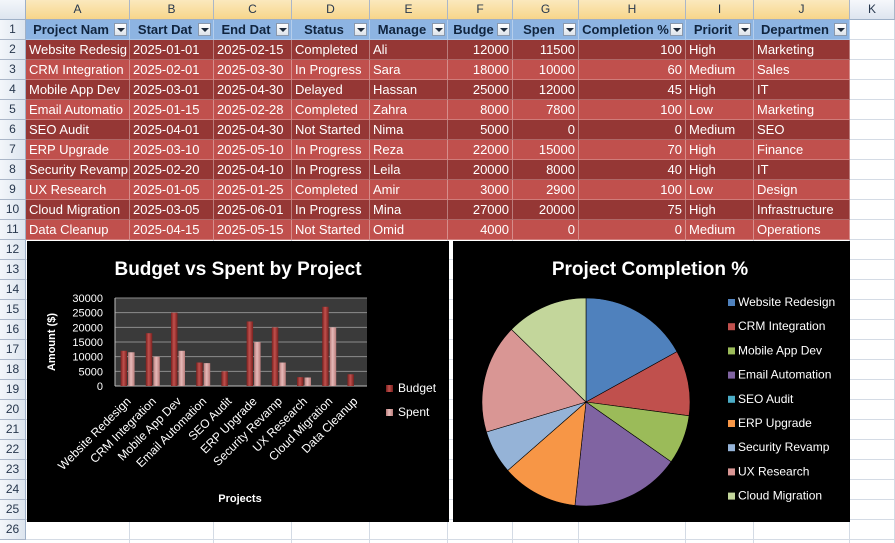 Image resolution: width=895 pixels, height=543 pixels. I want to click on table-cell: 2025-02-15, so click(253, 50).